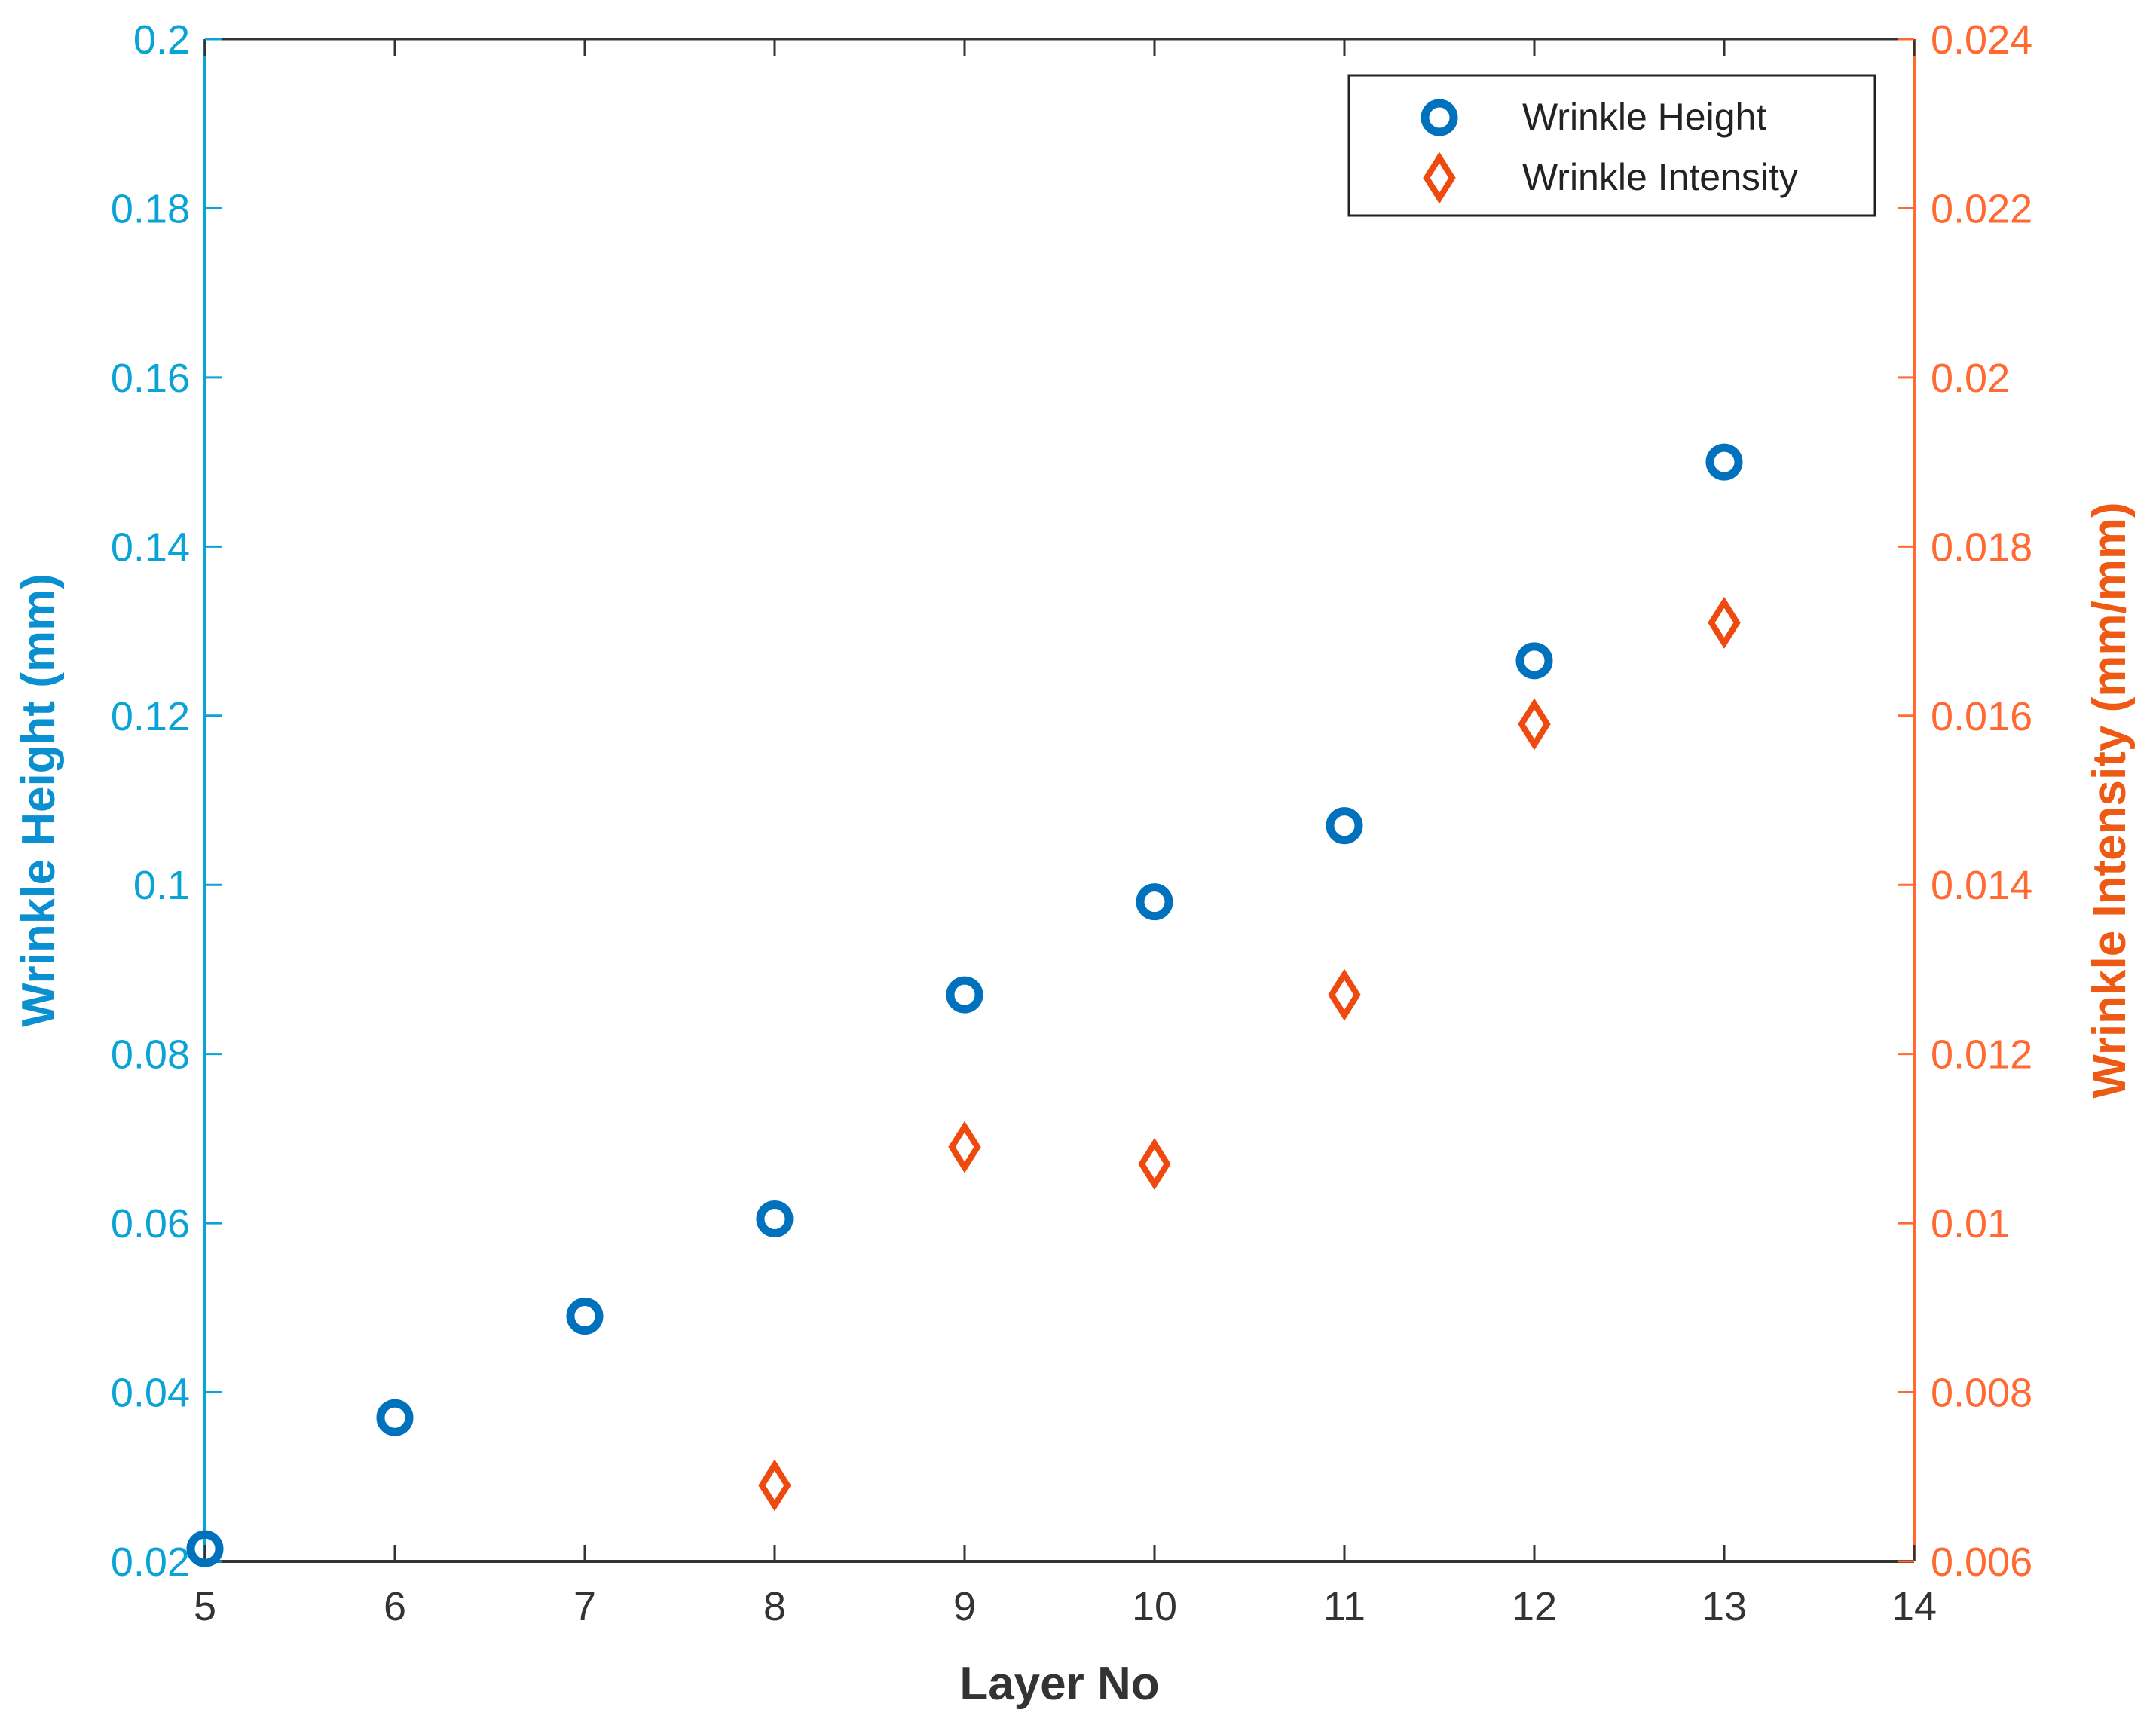 The image size is (2156, 1734). I want to click on left-y-tick-label: 0.06, so click(150, 1223).